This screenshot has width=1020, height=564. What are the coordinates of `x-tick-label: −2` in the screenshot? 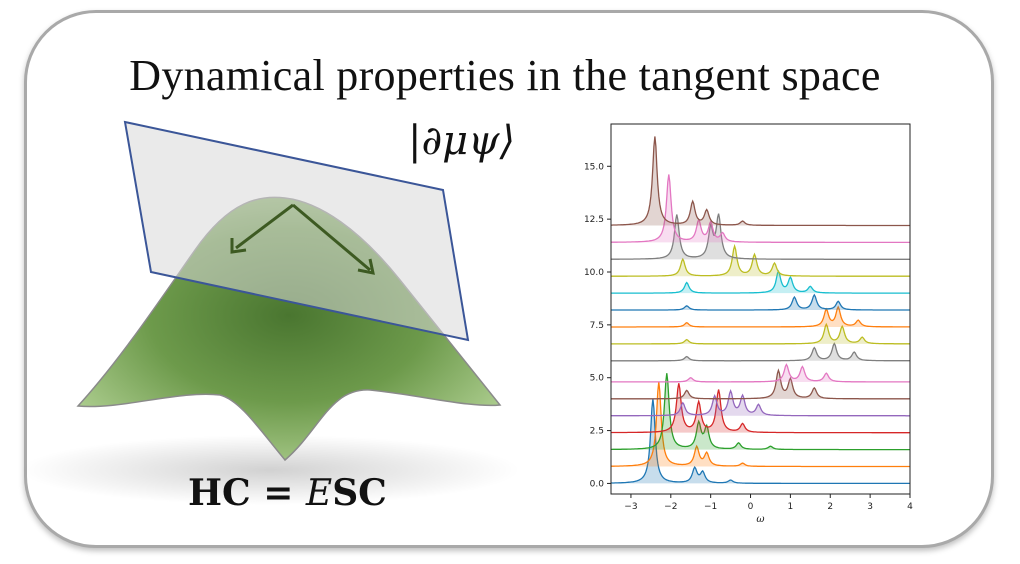 It's located at (670, 507).